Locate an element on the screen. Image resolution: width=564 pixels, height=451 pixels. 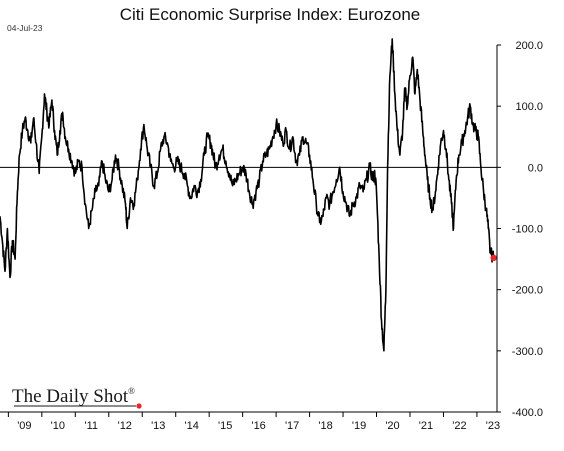
x-tick-label: '13 is located at coordinates (158, 426).